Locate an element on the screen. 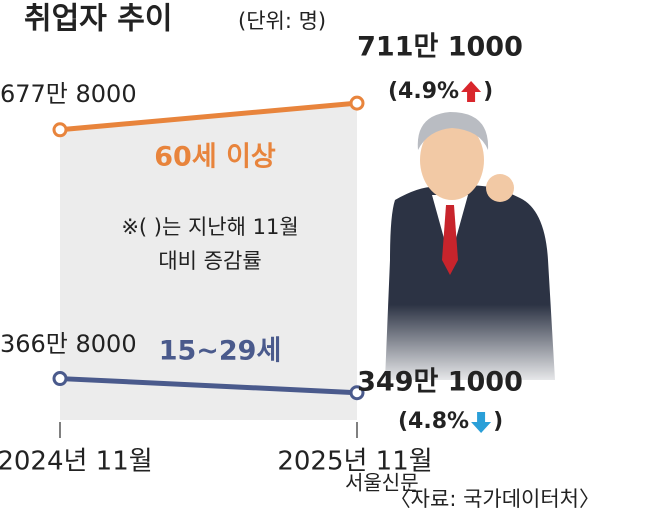  unit-label: (단위: 명) is located at coordinates (282, 21).